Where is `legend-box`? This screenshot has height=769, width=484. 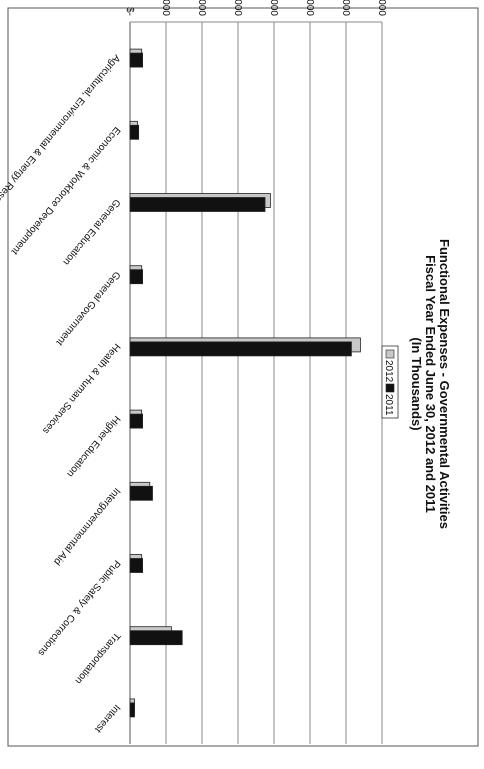
legend-box is located at coordinates (390, 382).